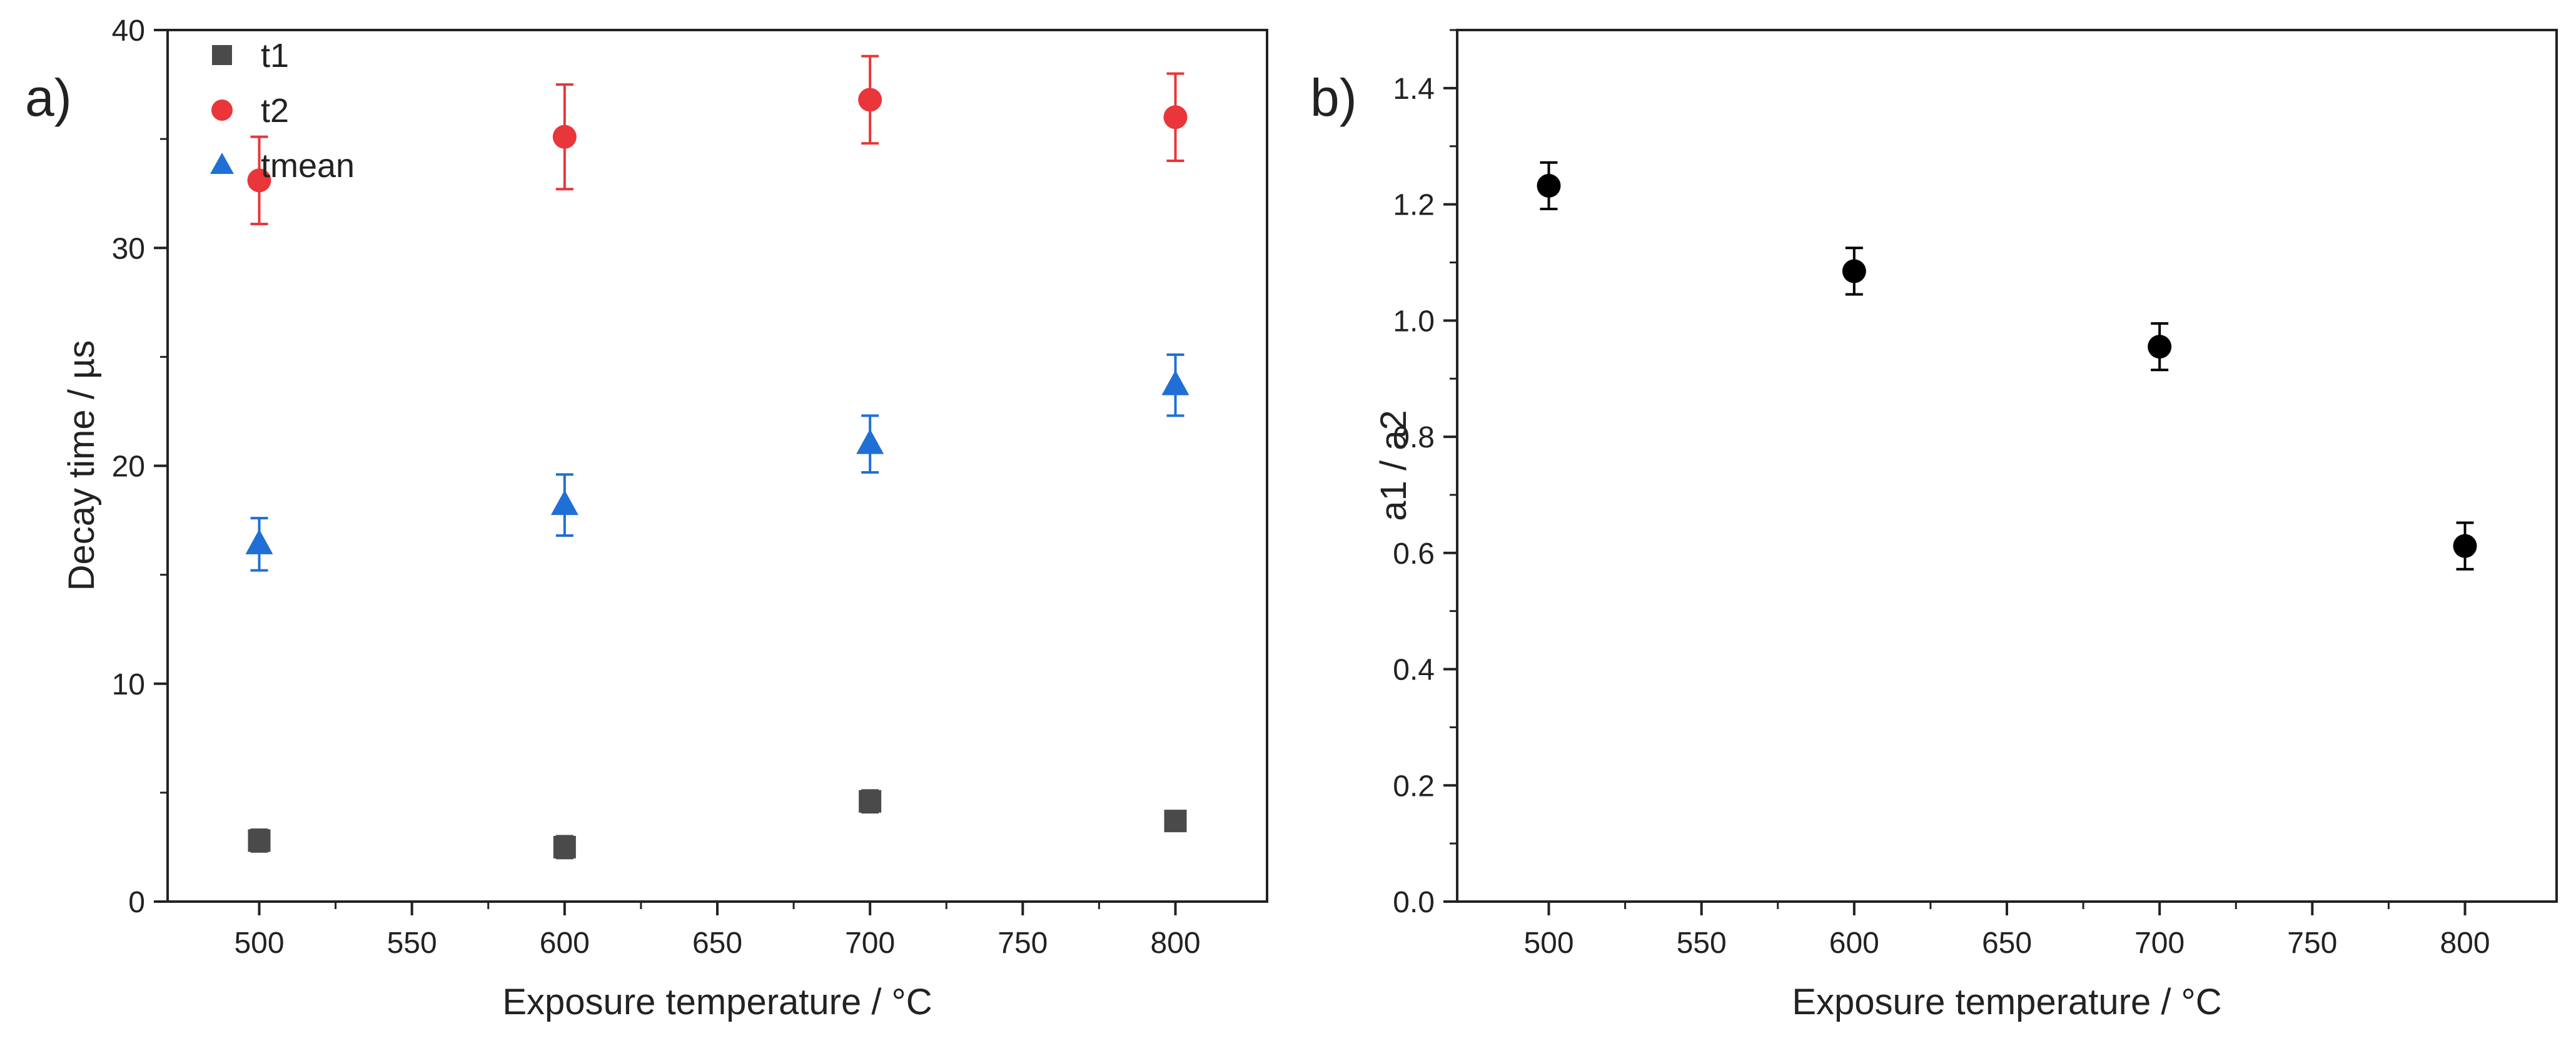 The height and width of the screenshot is (1048, 2576). What do you see at coordinates (717, 462) in the screenshot?
I see `panel-a-series-tmean` at bounding box center [717, 462].